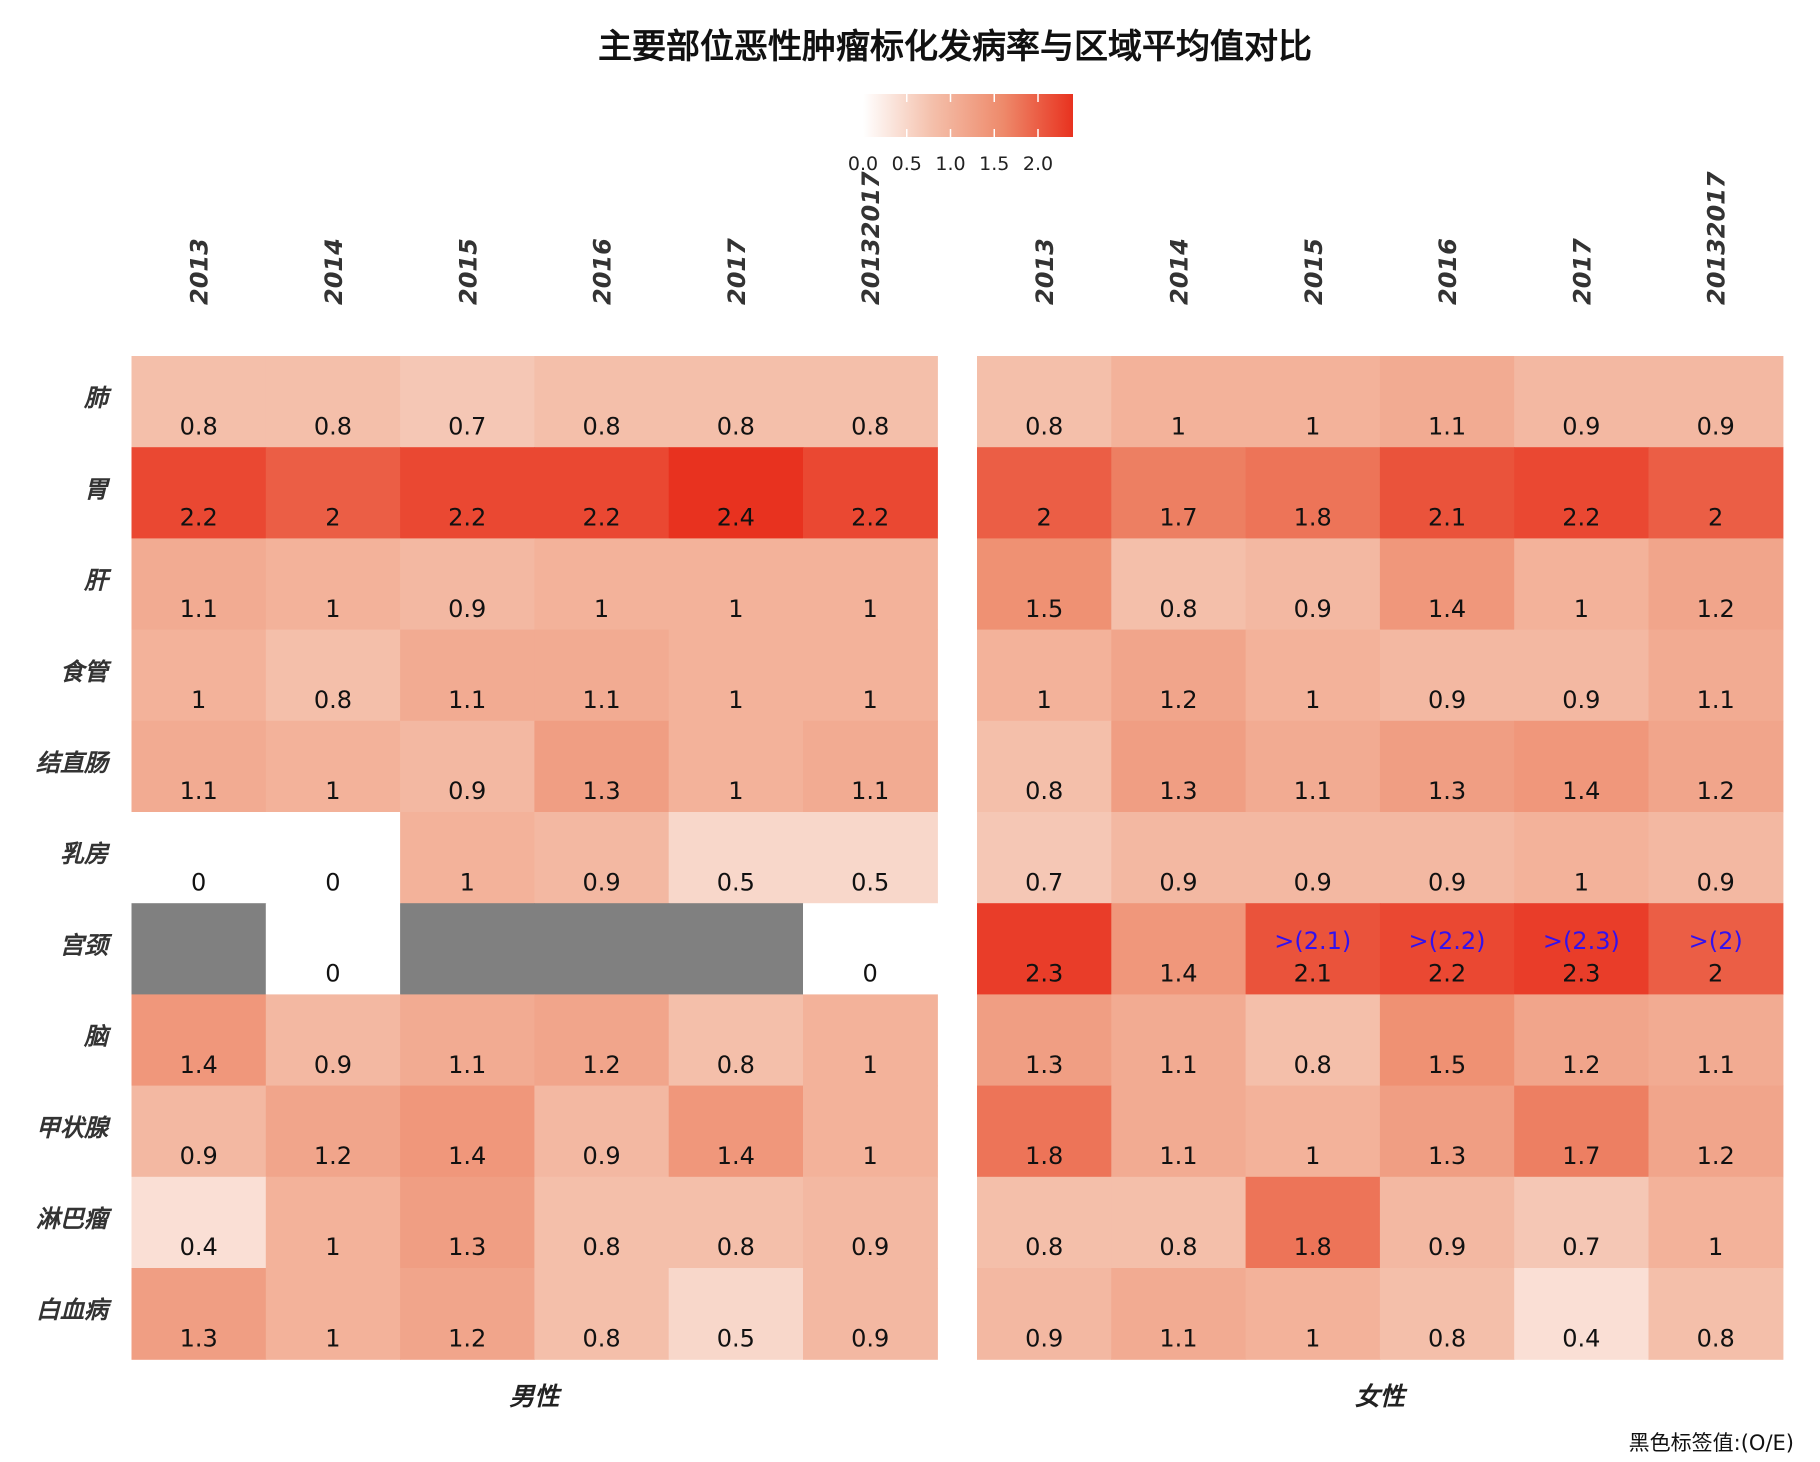  What do you see at coordinates (73, 1128) in the screenshot?
I see `row-label: 甲状腺` at bounding box center [73, 1128].